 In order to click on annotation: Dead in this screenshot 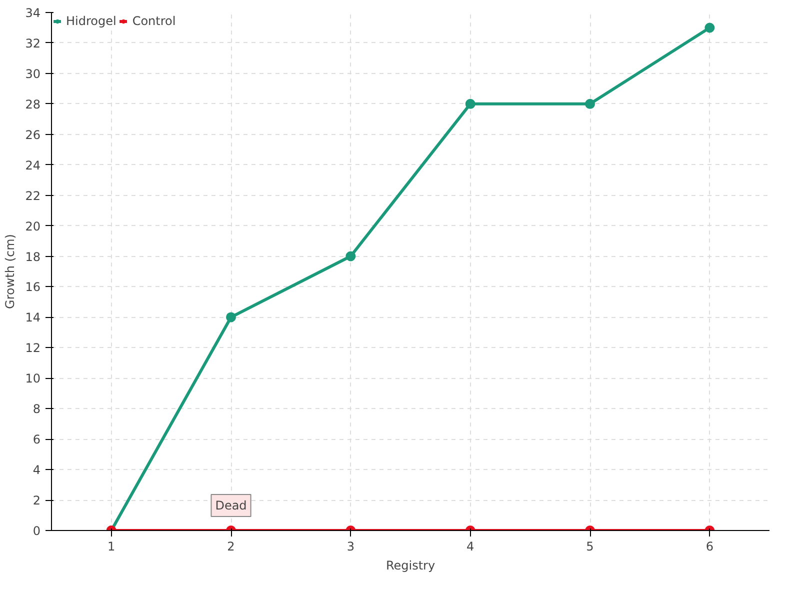, I will do `click(231, 505)`.